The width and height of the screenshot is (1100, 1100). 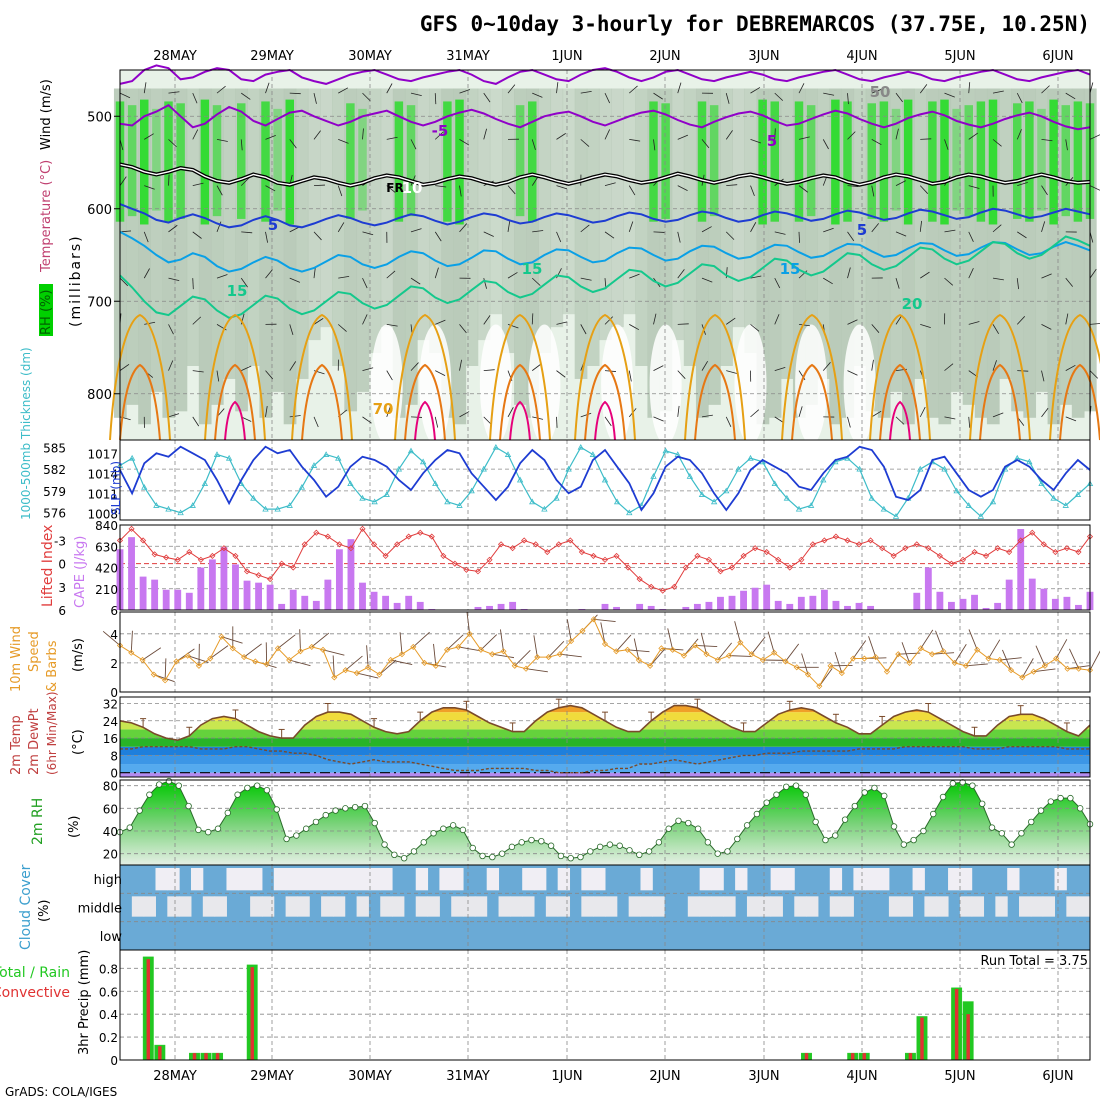 I want to click on pressure-tick-label: 600, so click(x=99, y=210).